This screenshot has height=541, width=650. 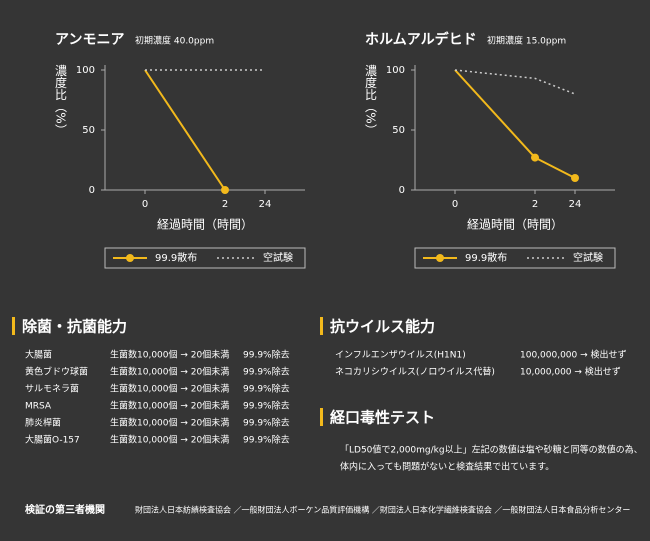 What do you see at coordinates (43, 423) in the screenshot?
I see `table-cell: 肺炎桿菌` at bounding box center [43, 423].